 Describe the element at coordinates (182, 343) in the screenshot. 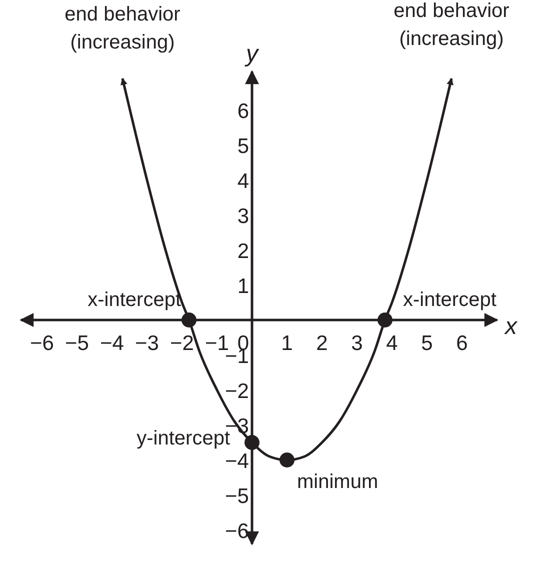

I see `x-tick-label: −2` at that location.